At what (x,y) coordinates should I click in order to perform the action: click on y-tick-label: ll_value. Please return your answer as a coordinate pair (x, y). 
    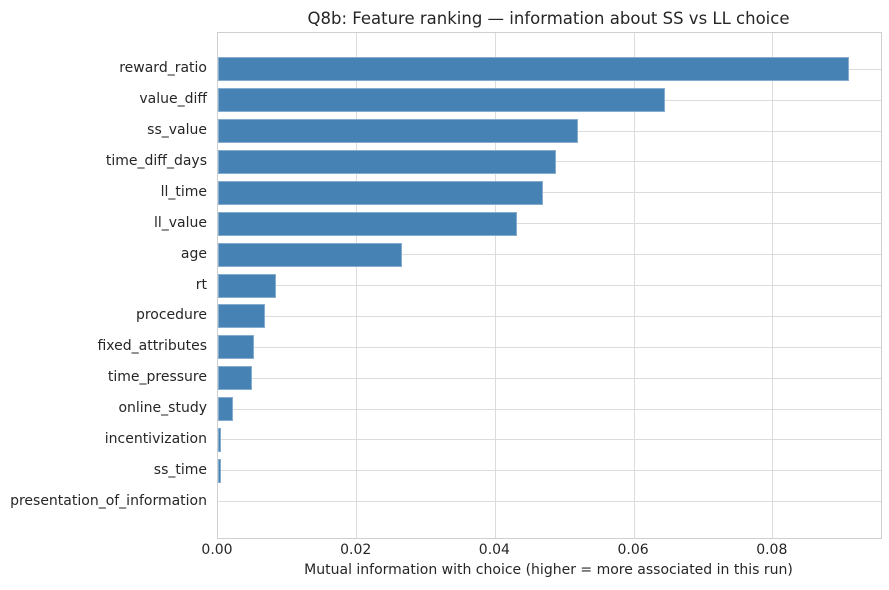
    Looking at the image, I should click on (180, 222).